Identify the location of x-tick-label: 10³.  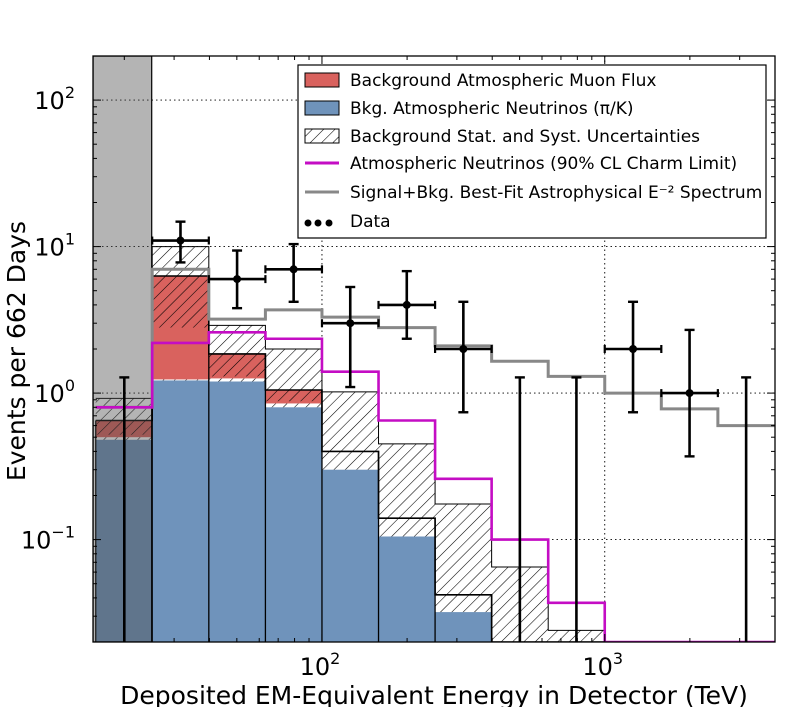
(602, 665).